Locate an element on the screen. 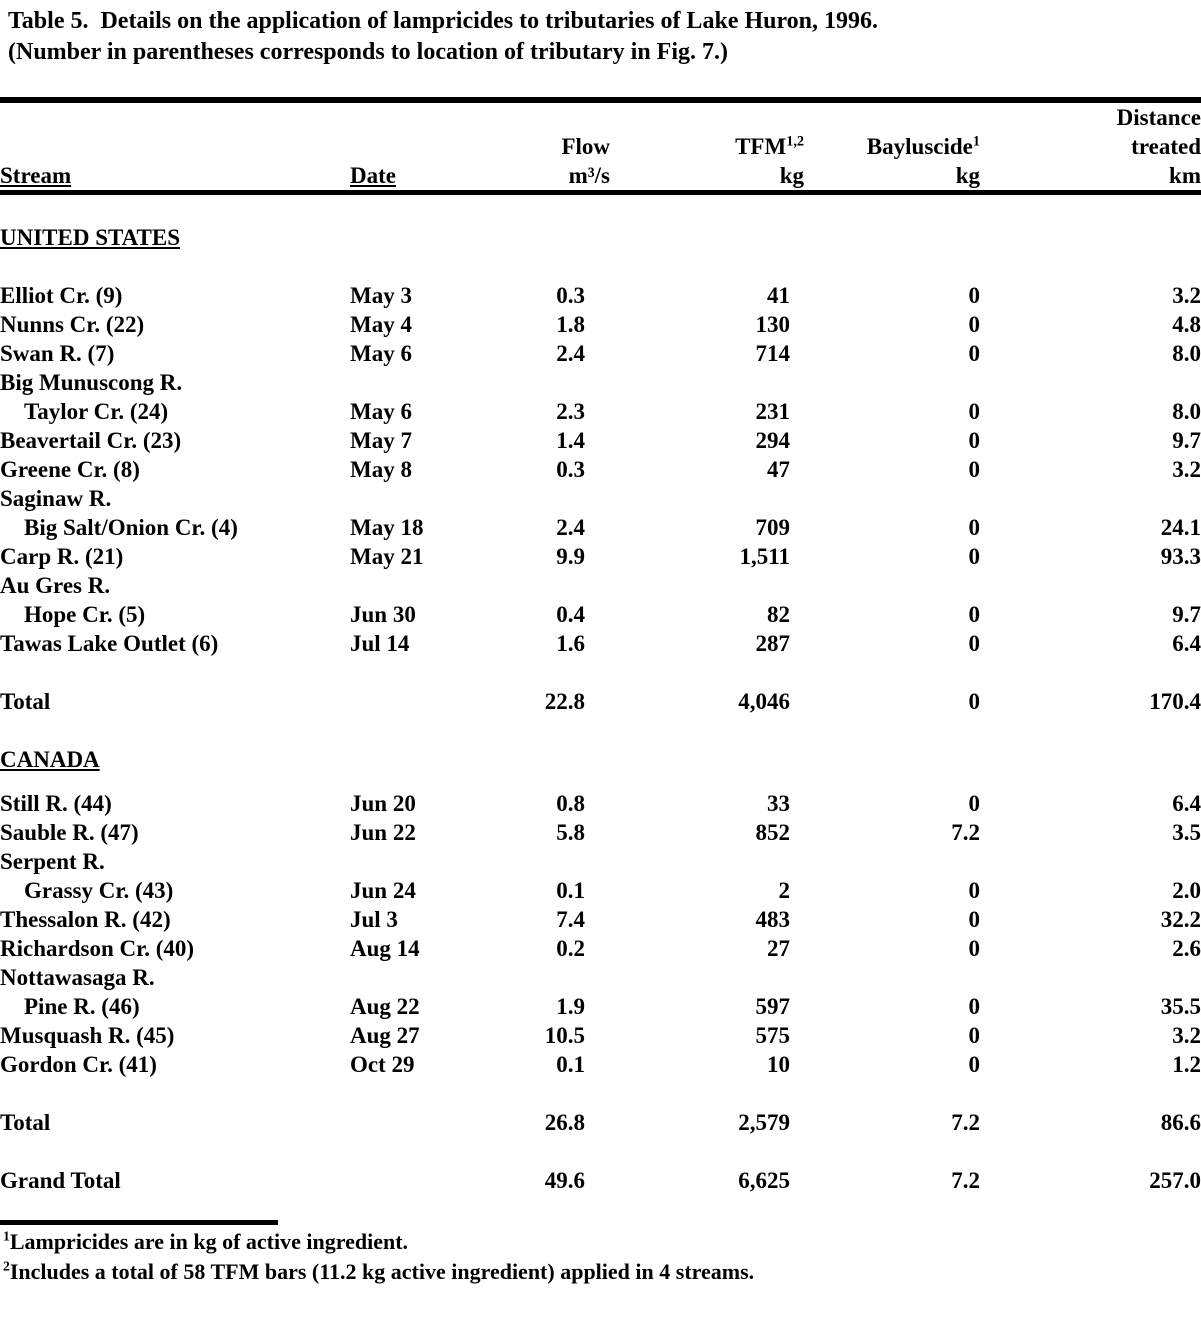 The width and height of the screenshot is (1201, 1334). header-row-1: Distance is located at coordinates (600, 117).